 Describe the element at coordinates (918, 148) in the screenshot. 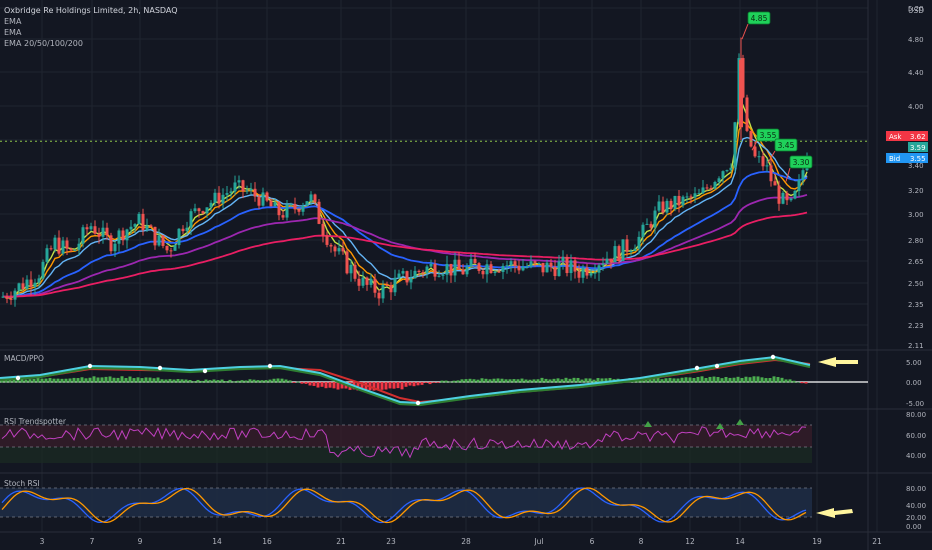

I see `last-price-value: 3.59` at that location.